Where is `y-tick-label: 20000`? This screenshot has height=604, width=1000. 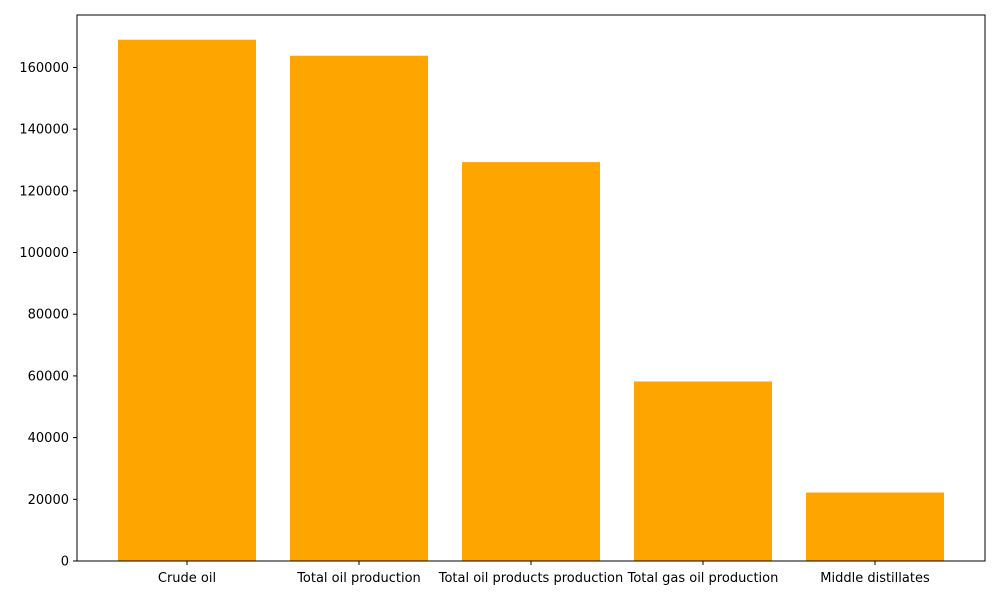
y-tick-label: 20000 is located at coordinates (48, 500).